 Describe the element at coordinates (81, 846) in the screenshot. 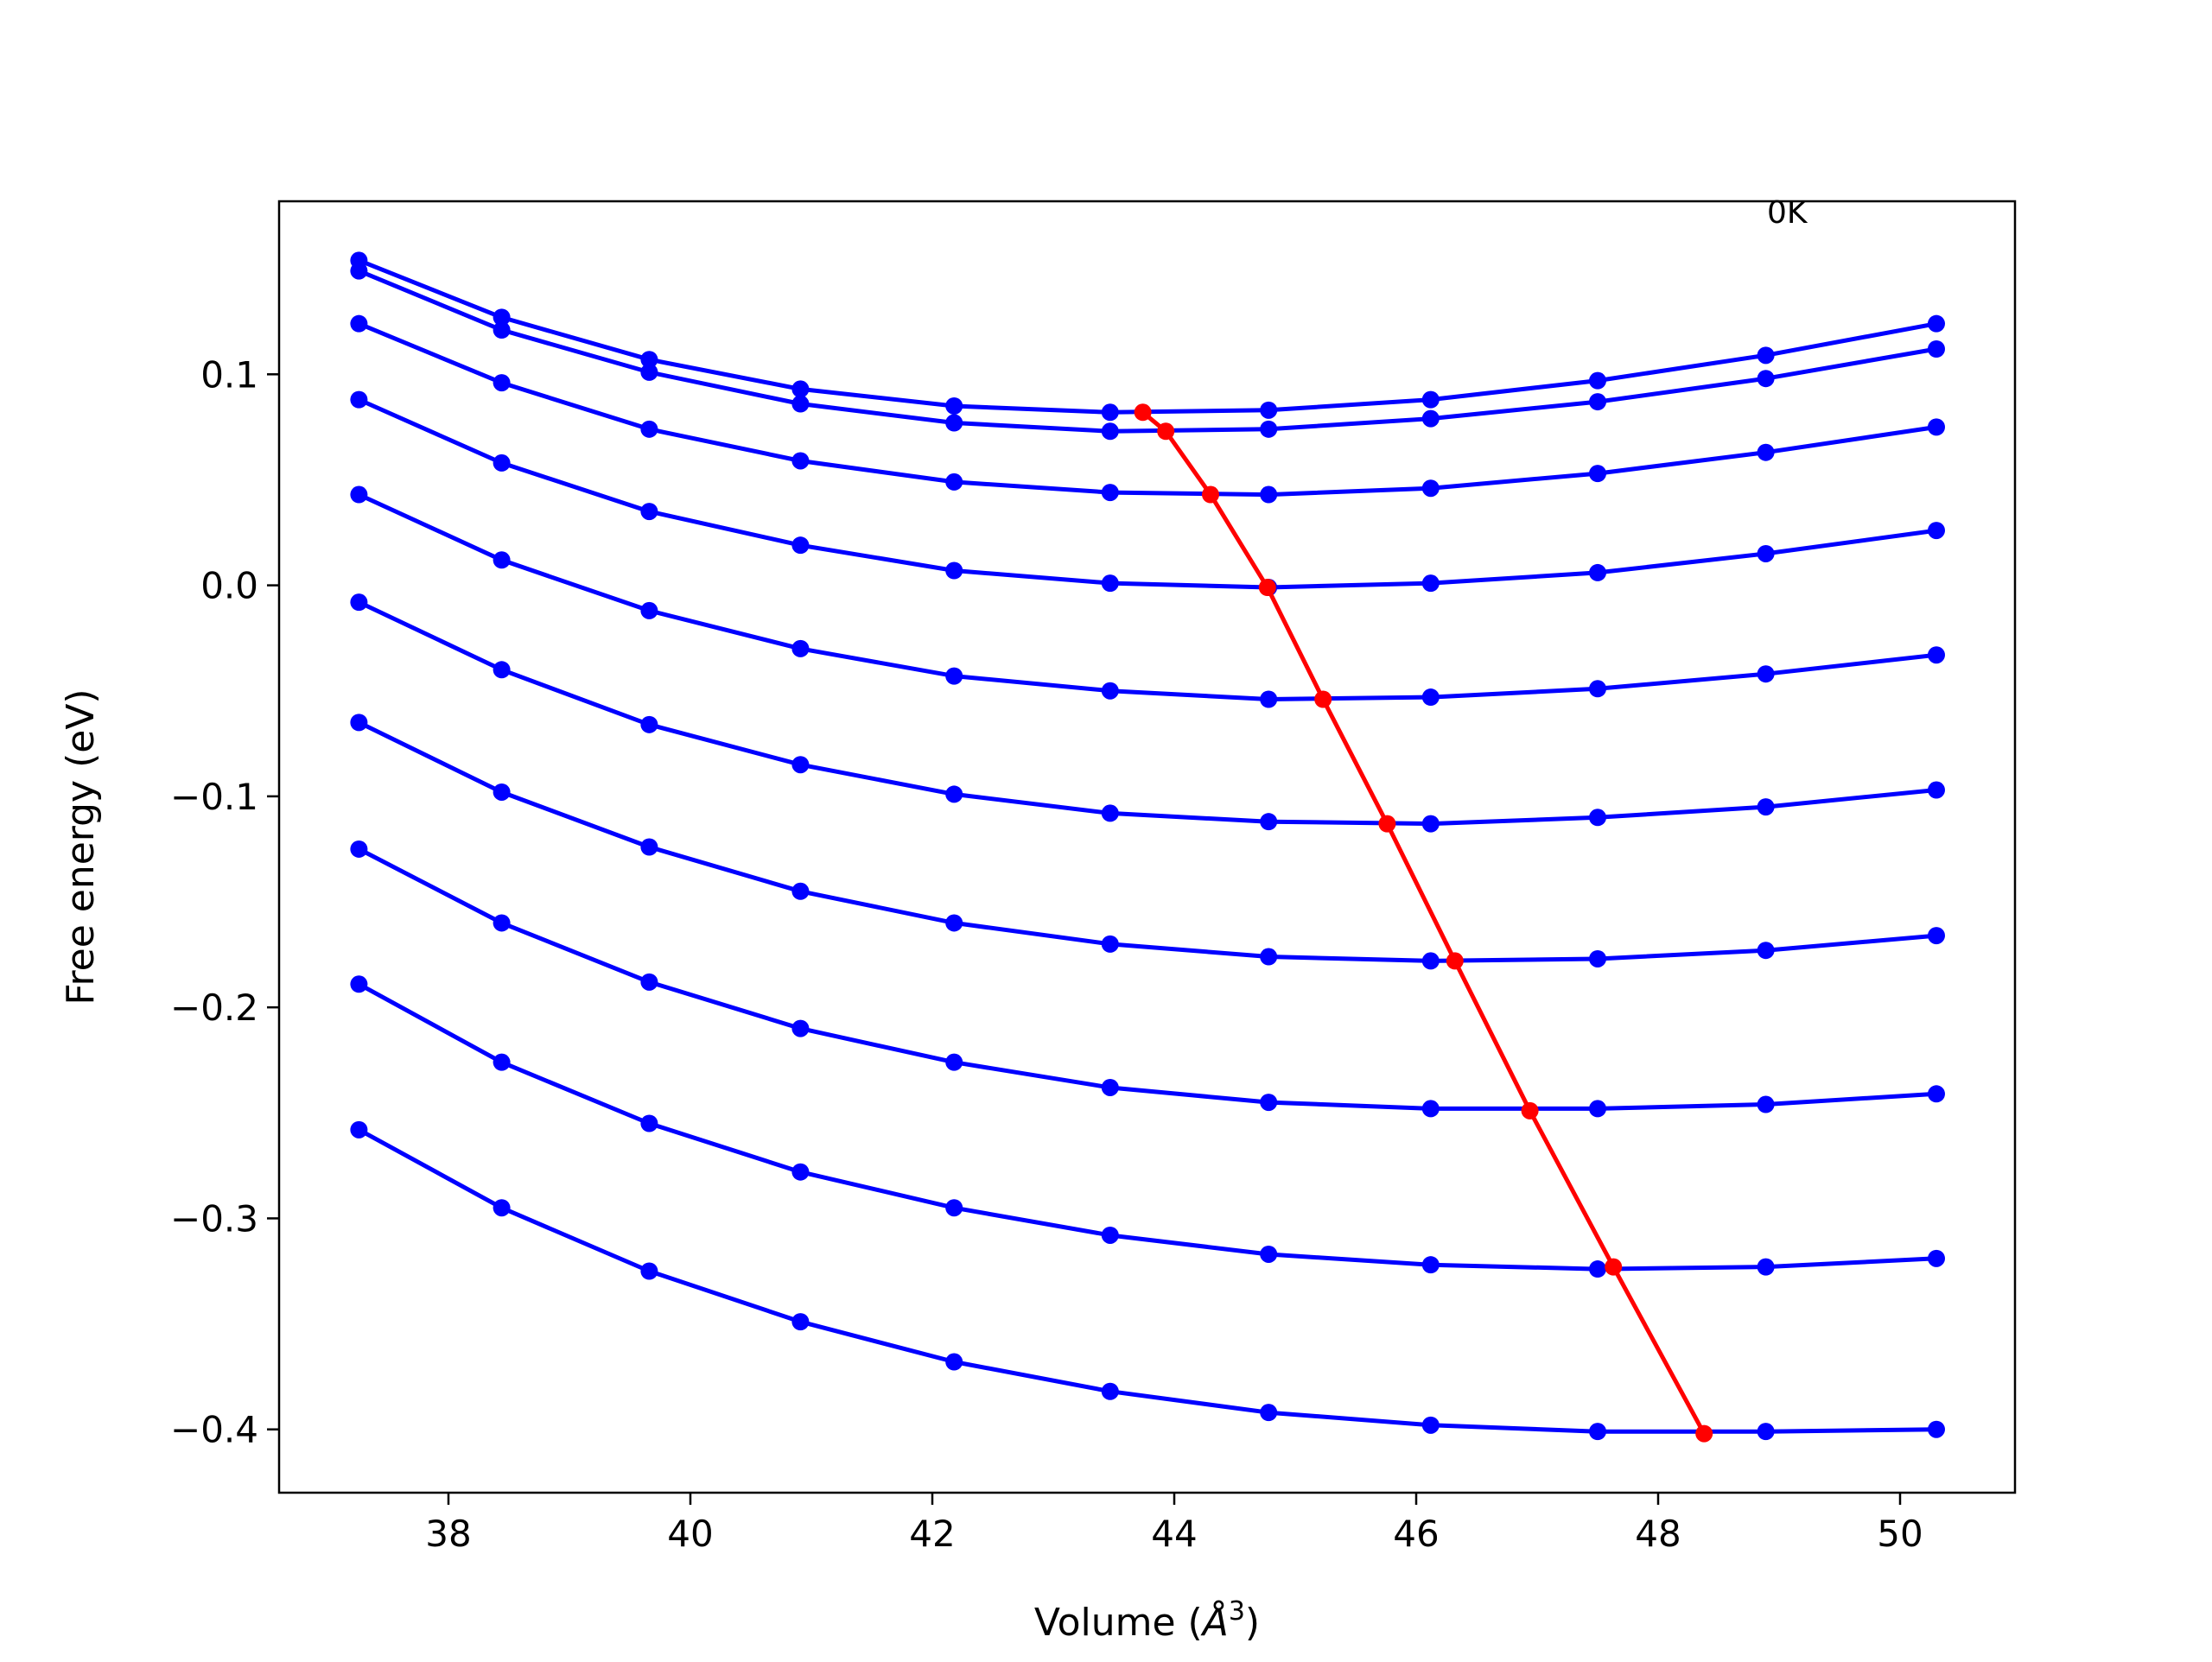

I see `y-axis-label: Free energy (eV)` at that location.